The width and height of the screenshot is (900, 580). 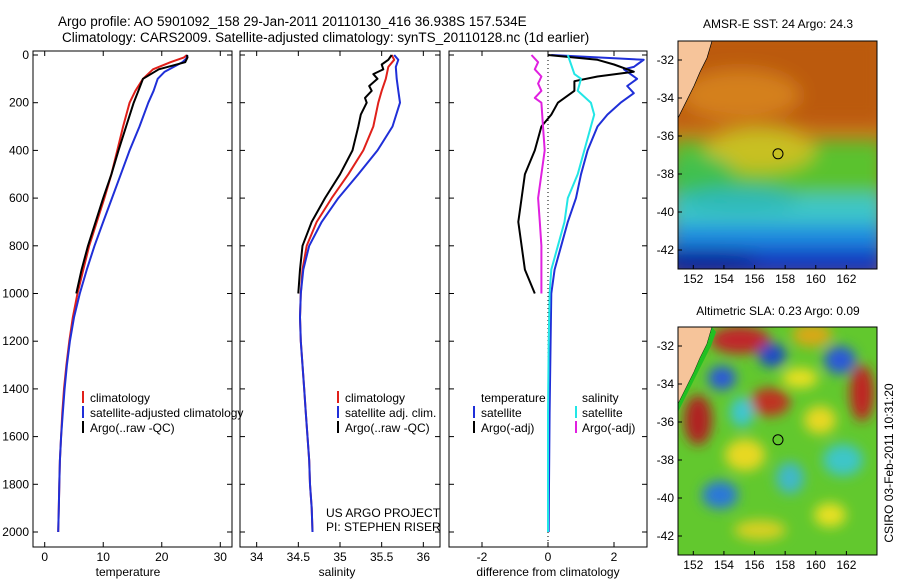 What do you see at coordinates (778, 311) in the screenshot?
I see `sla-map-title: Altimetric SLA: 0.23 Argo: 0.09` at bounding box center [778, 311].